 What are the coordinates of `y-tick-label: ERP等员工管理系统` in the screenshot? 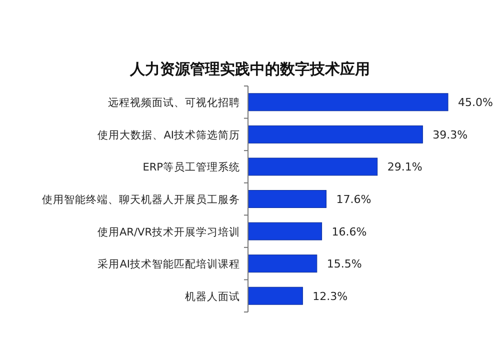 It's located at (191, 167).